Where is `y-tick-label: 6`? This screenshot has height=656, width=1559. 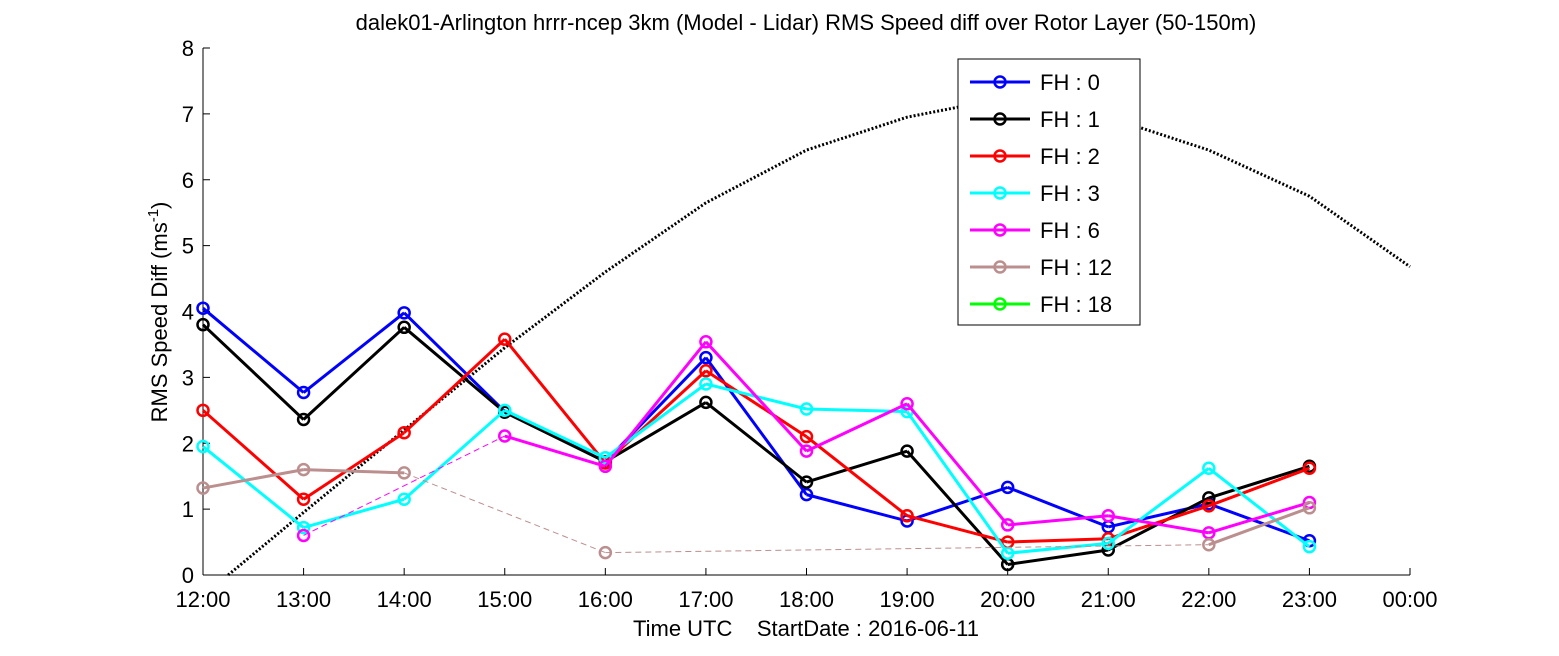
y-tick-label: 6 is located at coordinates (188, 180).